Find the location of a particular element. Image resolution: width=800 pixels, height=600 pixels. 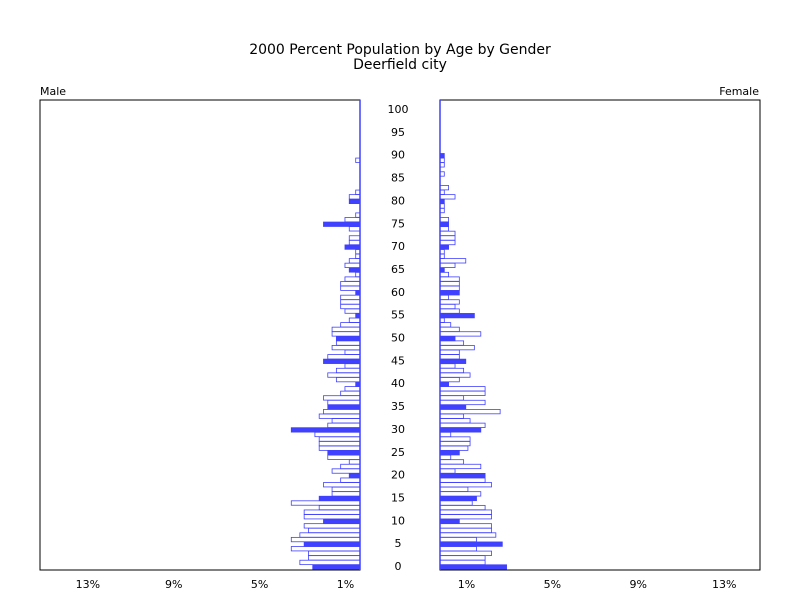

age-label: 70 is located at coordinates (398, 246).